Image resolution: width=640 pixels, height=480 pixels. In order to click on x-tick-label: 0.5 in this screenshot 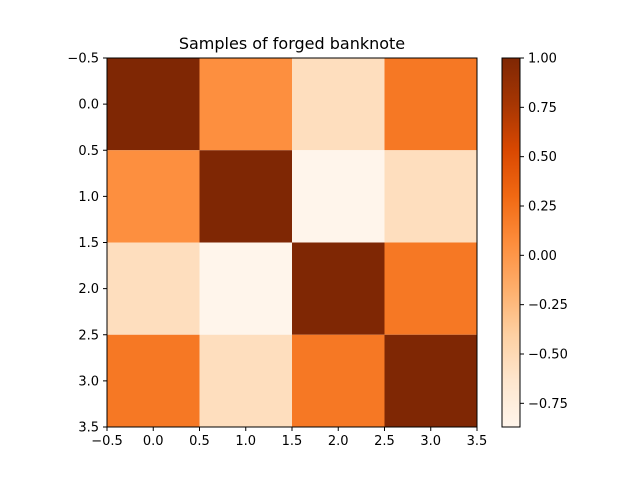, I will do `click(199, 441)`.